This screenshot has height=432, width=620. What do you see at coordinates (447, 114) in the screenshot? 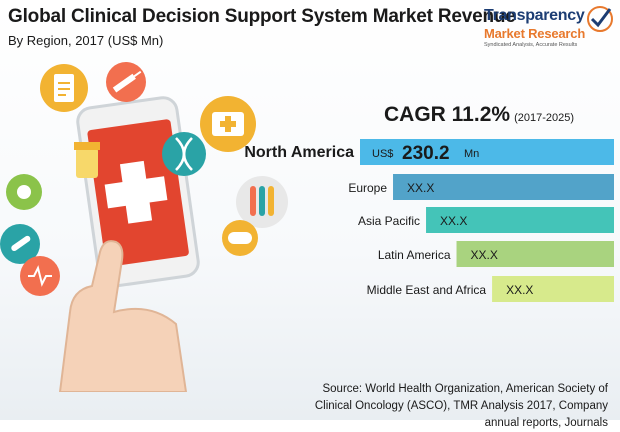
I see `cagr-value: CAGR 11.2%` at bounding box center [447, 114].